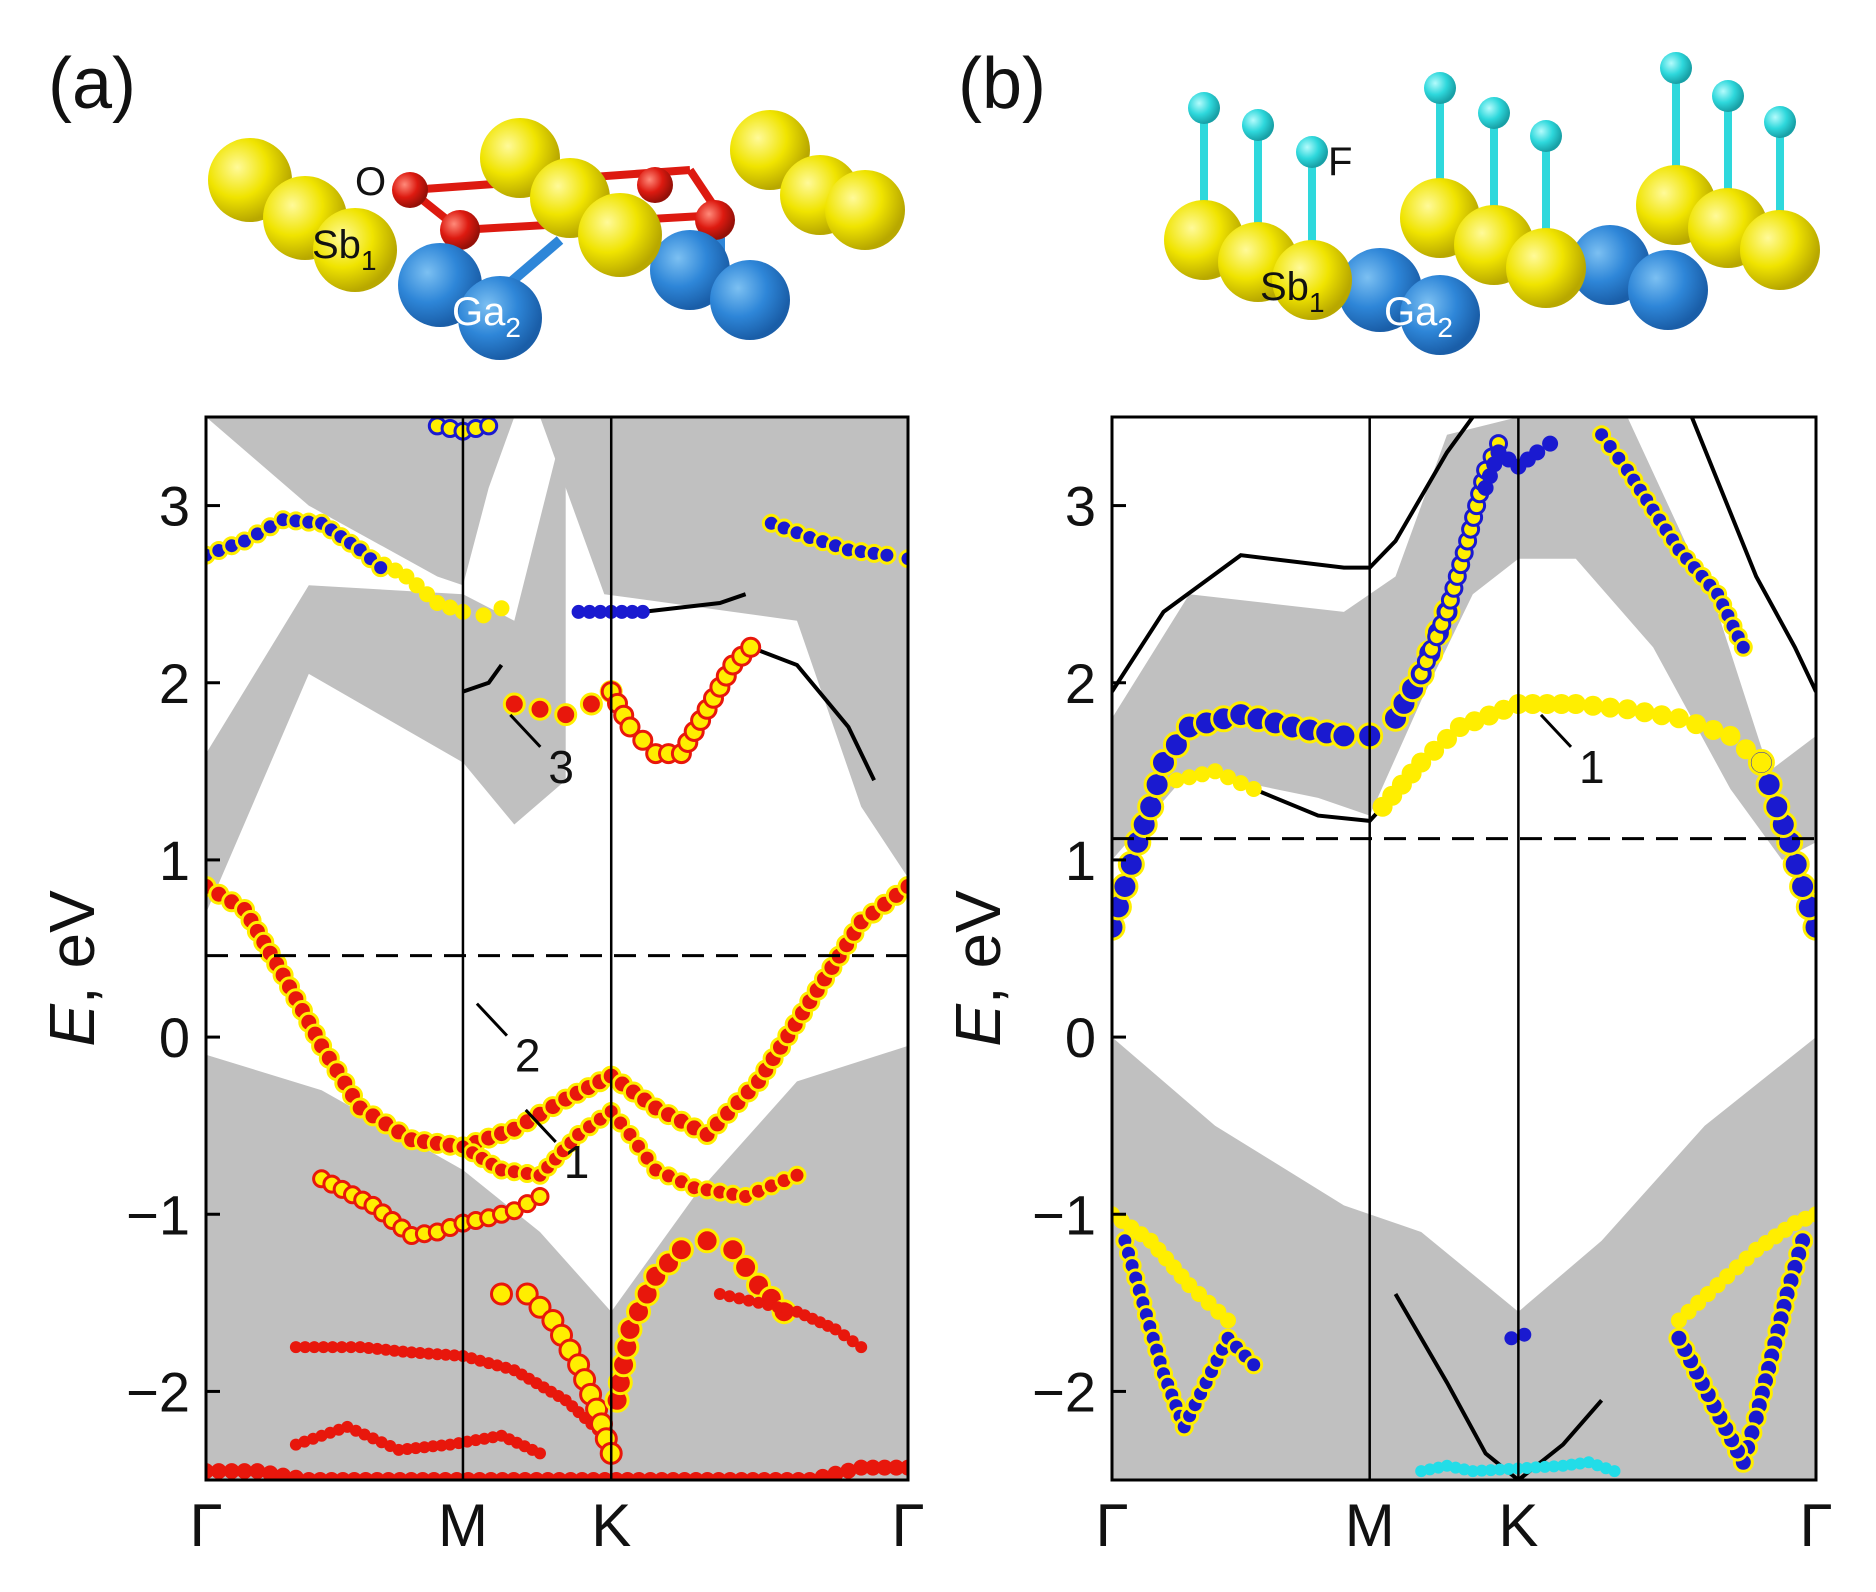 This screenshot has height=1592, width=1876. Describe the element at coordinates (92, 84) in the screenshot. I see `panel-a-label: (a)` at that location.